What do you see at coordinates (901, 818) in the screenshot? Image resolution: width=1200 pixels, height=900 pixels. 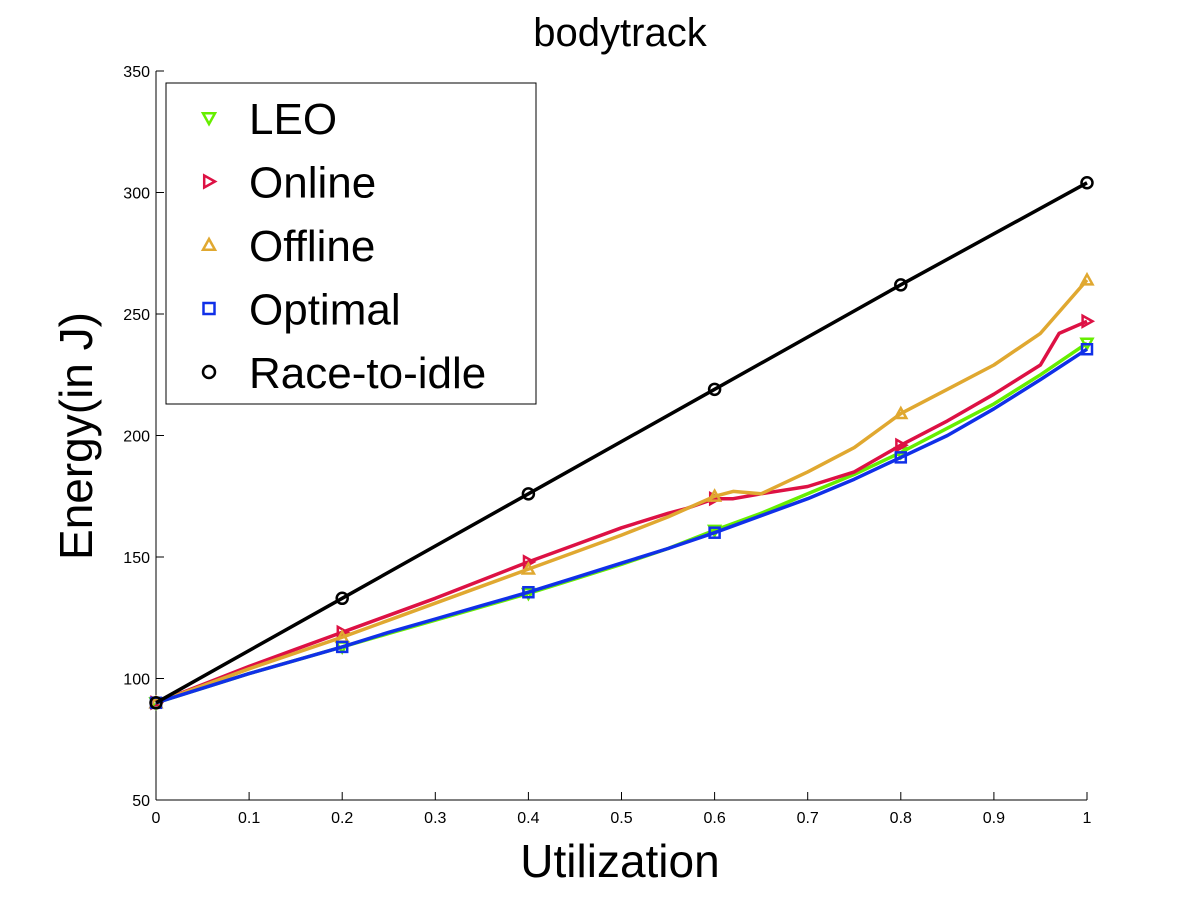 I see `x-tick-label: 0.8` at bounding box center [901, 818].